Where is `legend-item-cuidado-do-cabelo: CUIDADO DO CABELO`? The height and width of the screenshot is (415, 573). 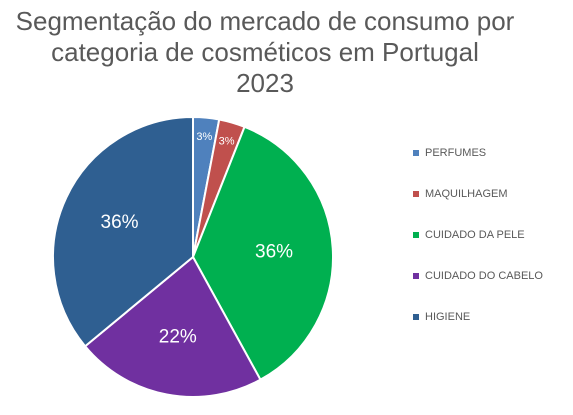
legend-item-cuidado-do-cabelo: CUIDADO DO CABELO is located at coordinates (493, 275).